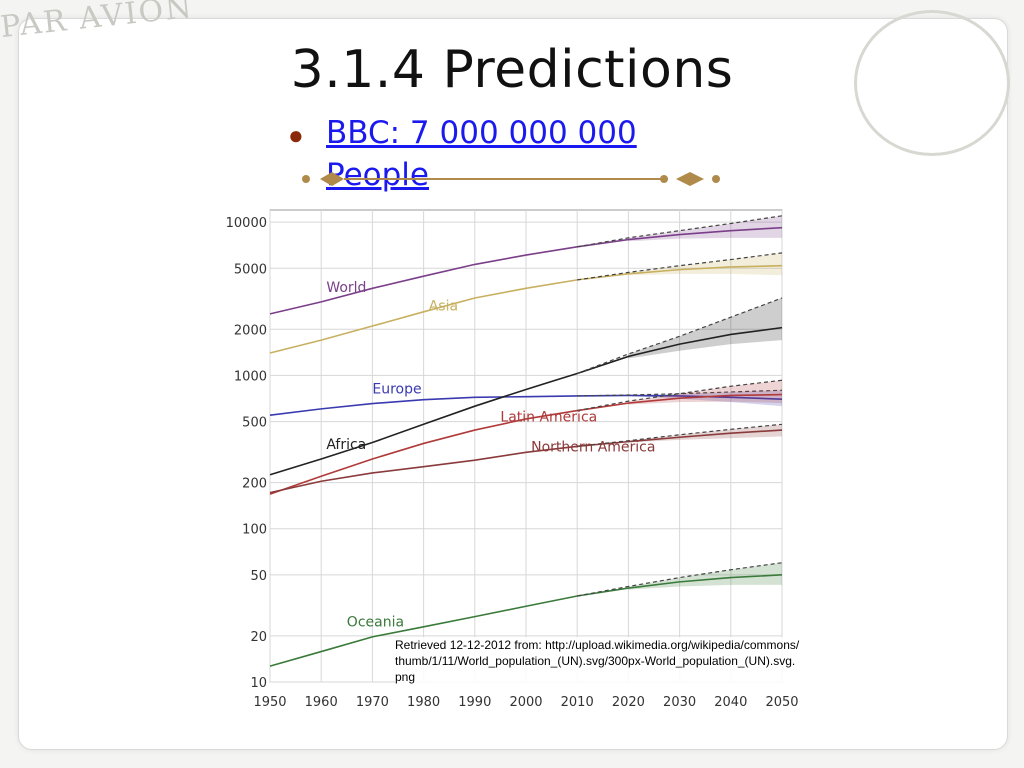  I want to click on x-tick-label: 1970, so click(372, 702).